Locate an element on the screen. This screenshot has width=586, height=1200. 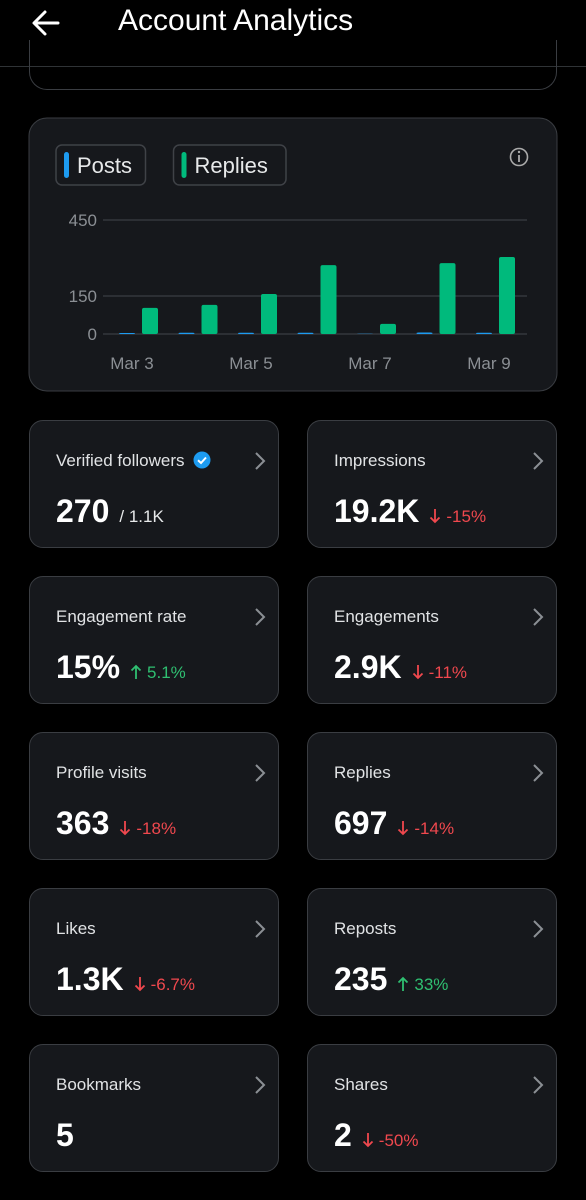
back-button is located at coordinates (46, 23).